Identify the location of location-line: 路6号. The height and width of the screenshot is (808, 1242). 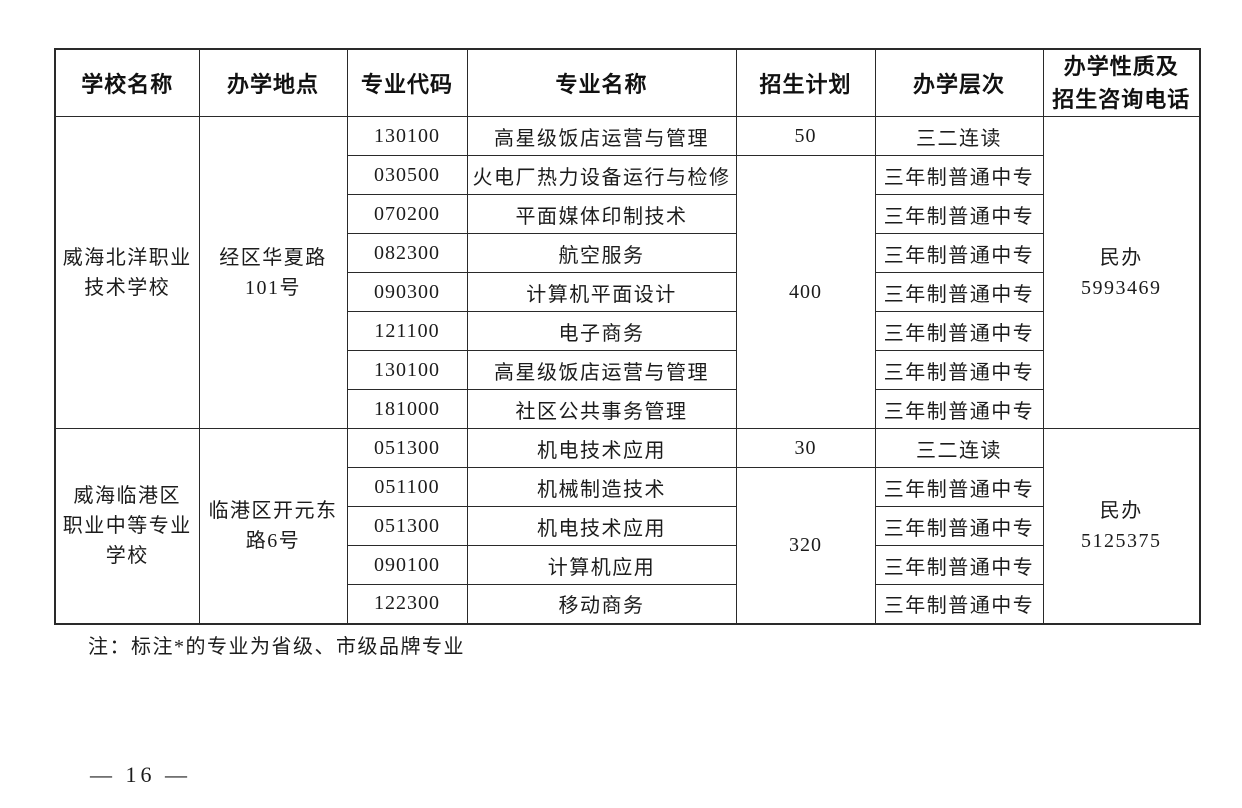
(273, 540).